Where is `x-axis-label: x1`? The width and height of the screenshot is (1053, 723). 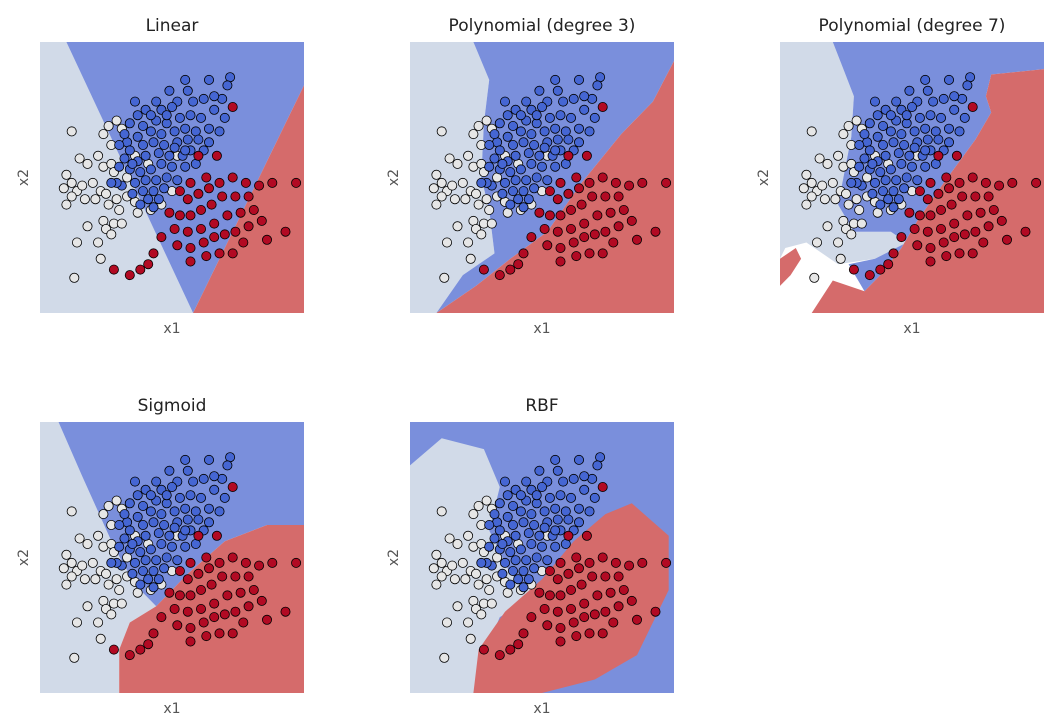
x-axis-label: x1 is located at coordinates (171, 709).